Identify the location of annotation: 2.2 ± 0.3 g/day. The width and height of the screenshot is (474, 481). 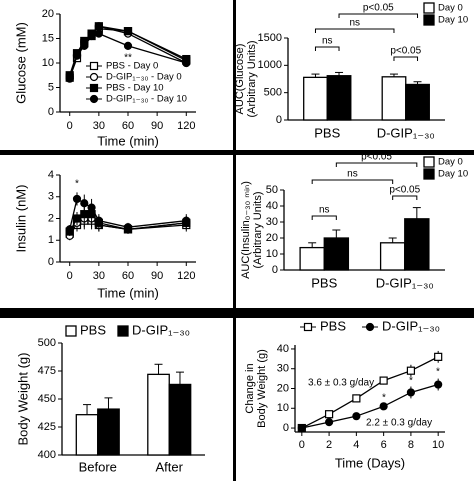
(399, 423).